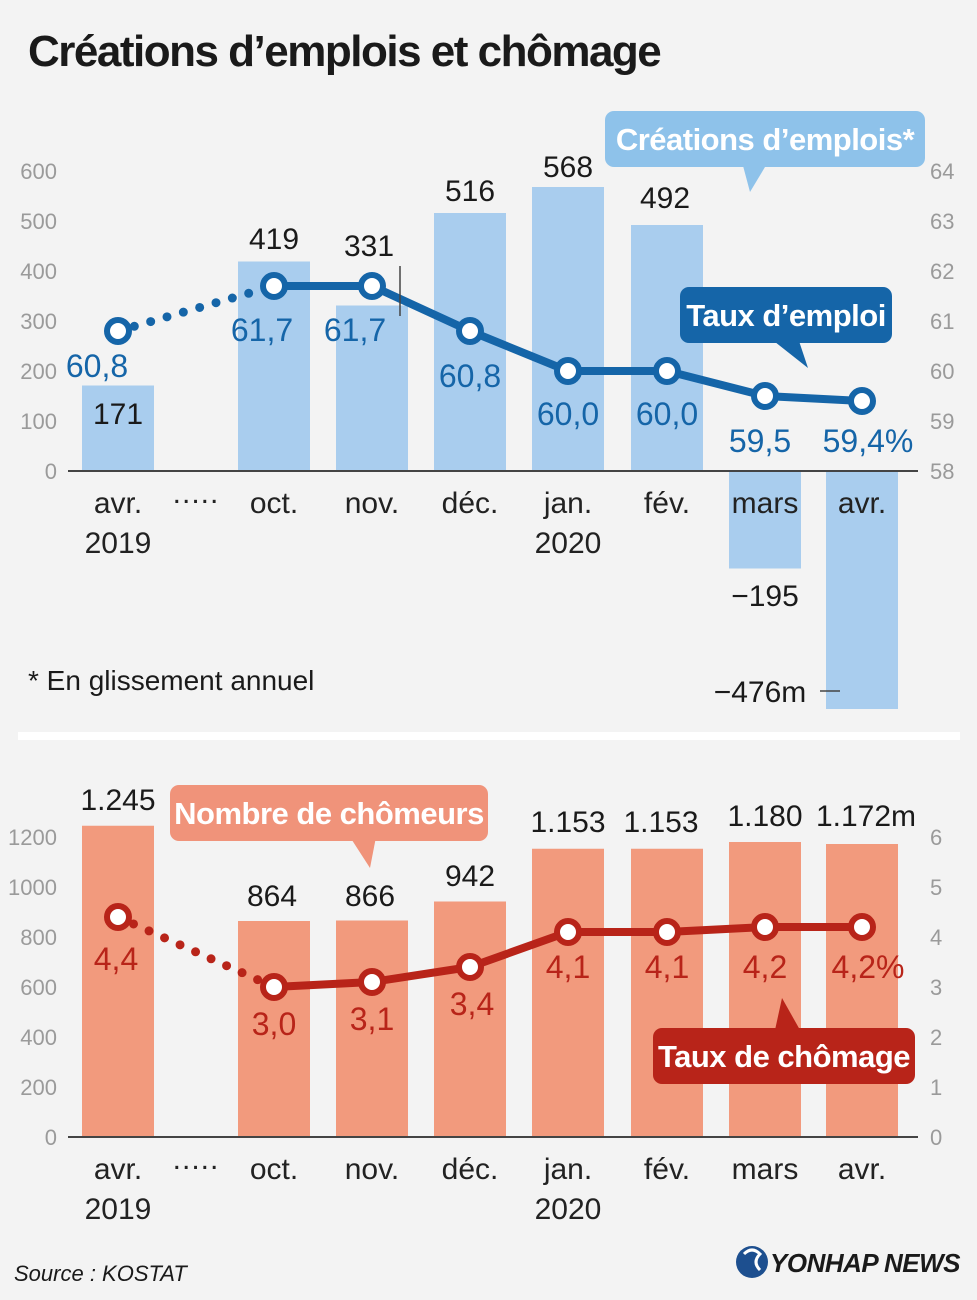  What do you see at coordinates (936, 937) in the screenshot?
I see `y-tick-right: 4` at bounding box center [936, 937].